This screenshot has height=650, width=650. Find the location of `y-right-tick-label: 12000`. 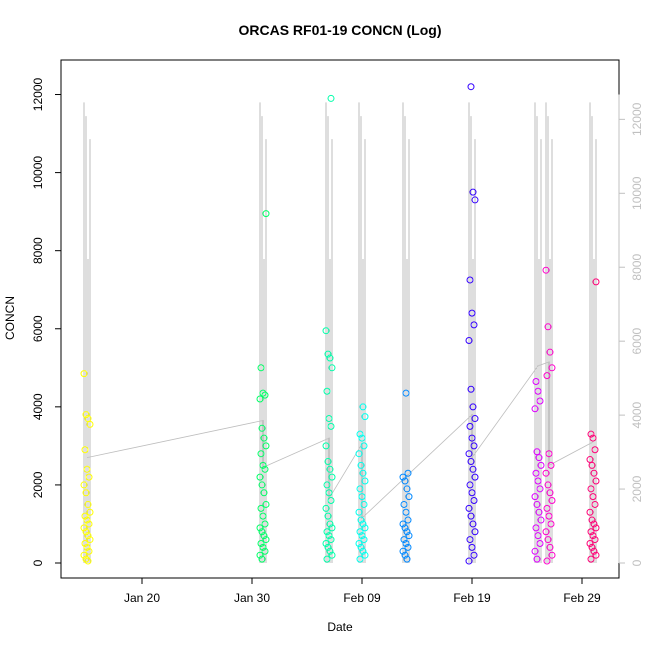

y-right-tick-label: 12000 is located at coordinates (637, 119).